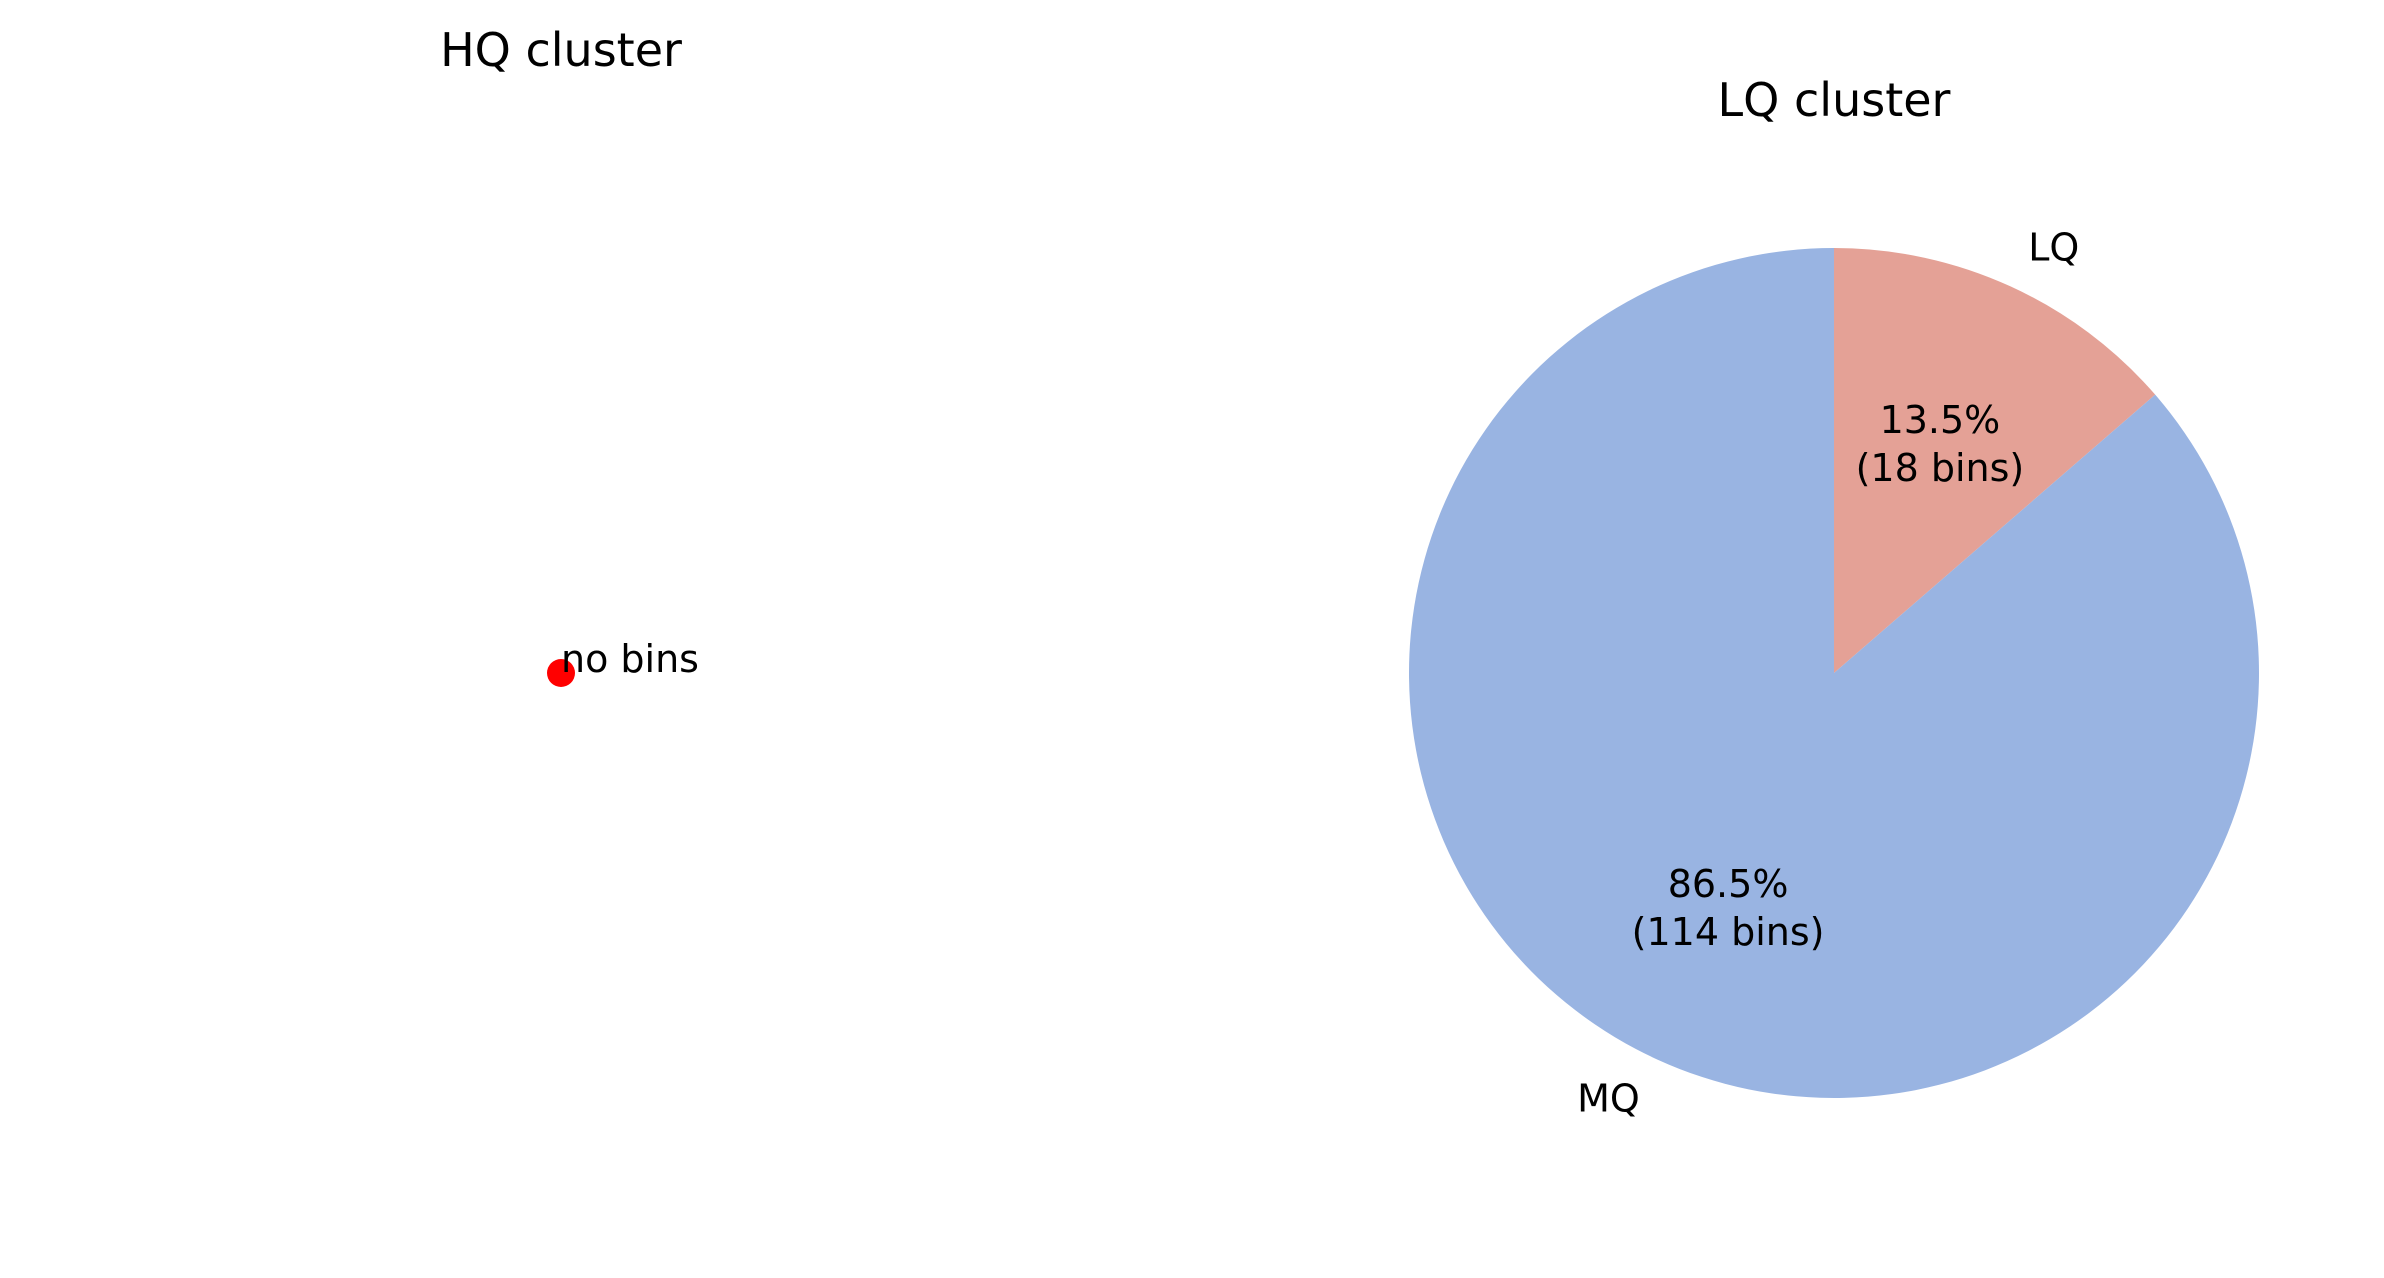  I want to click on pie-percent-mq: 86.5%, so click(1728, 884).